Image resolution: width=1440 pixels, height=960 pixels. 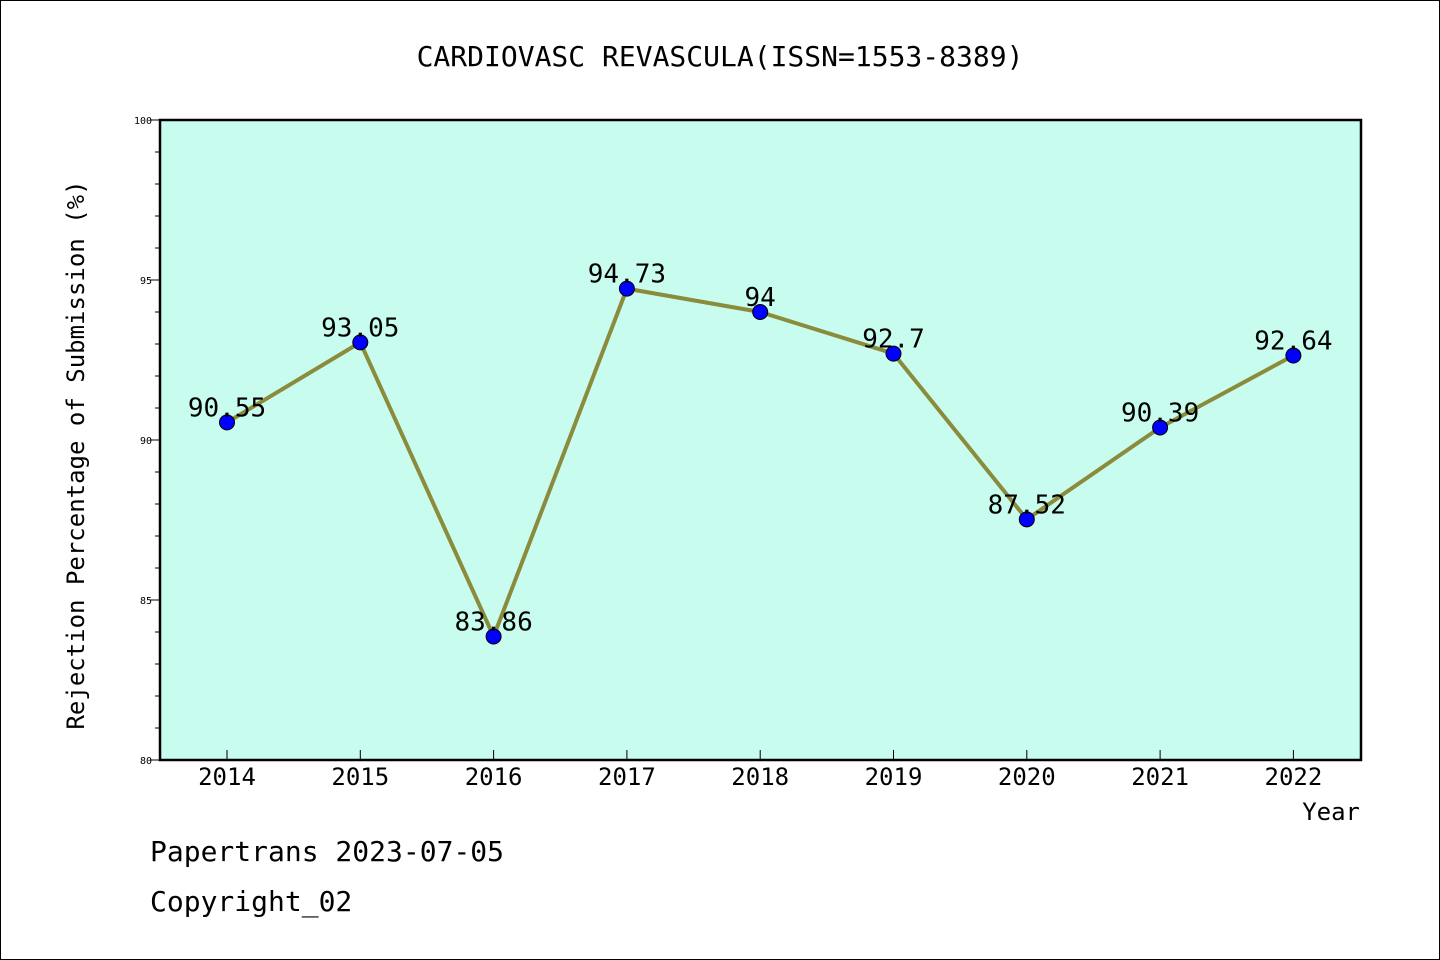 What do you see at coordinates (360, 777) in the screenshot?
I see `x-tick-label: 2015` at bounding box center [360, 777].